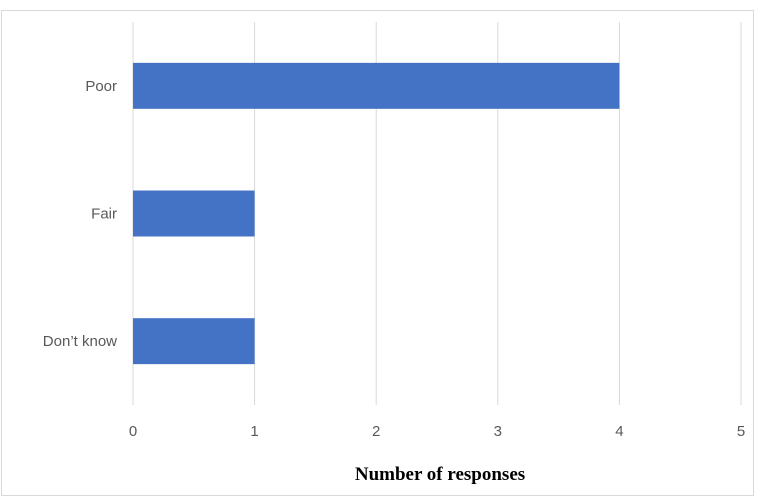 The image size is (757, 499). I want to click on x-tick-label: 5, so click(741, 431).